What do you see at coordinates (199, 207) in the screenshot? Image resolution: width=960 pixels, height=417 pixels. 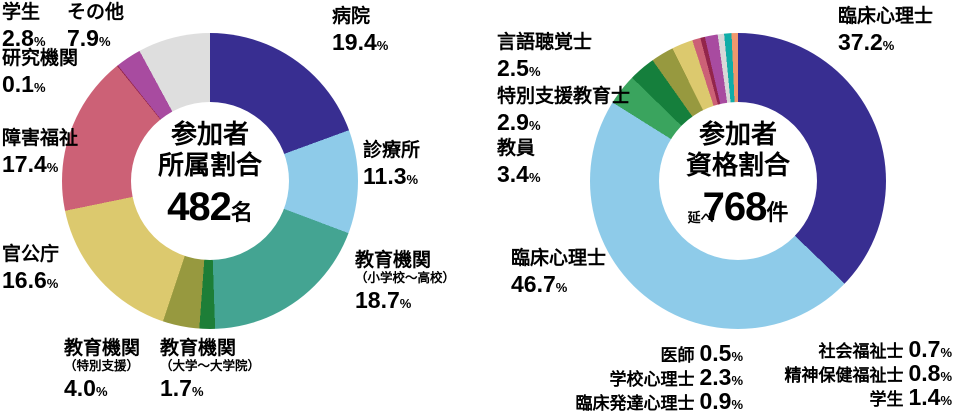 I see `total-count: 482` at bounding box center [199, 207].